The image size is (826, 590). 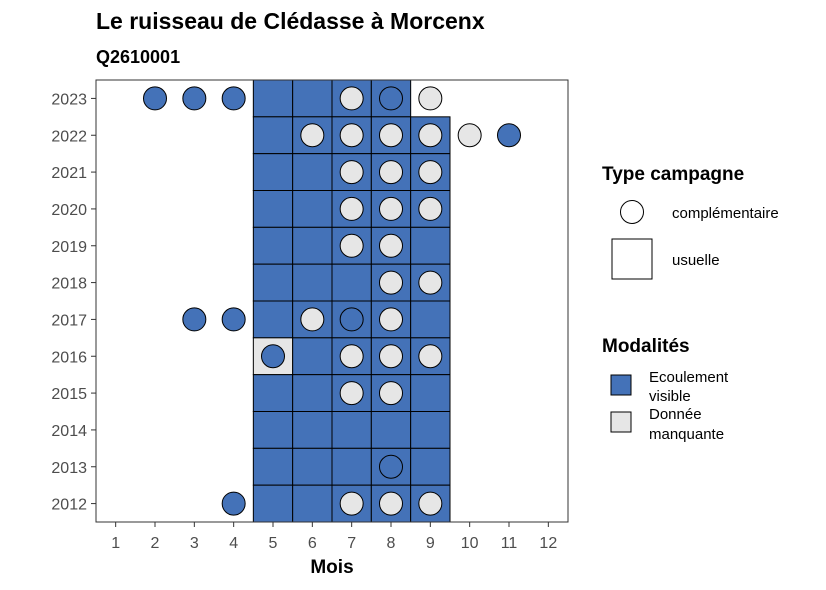 What do you see at coordinates (673, 174) in the screenshot?
I see `legend-type-title: Type campagne` at bounding box center [673, 174].